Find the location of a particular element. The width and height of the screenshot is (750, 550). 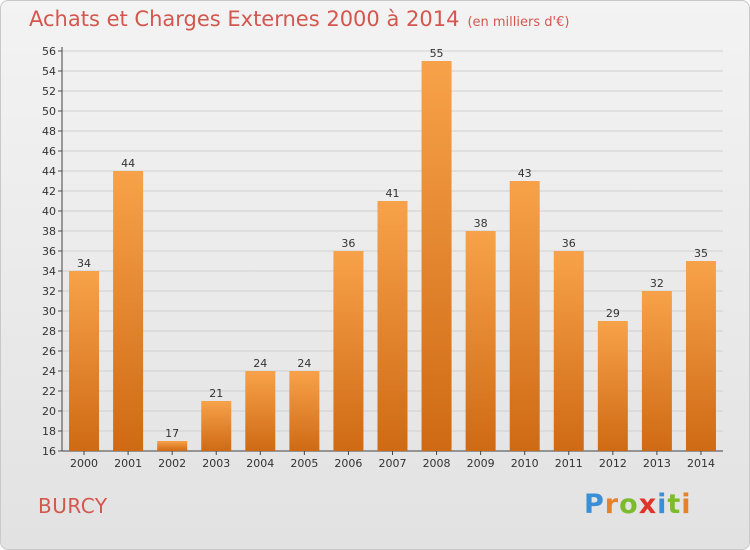

y-tick-label: 36 is located at coordinates (49, 251).